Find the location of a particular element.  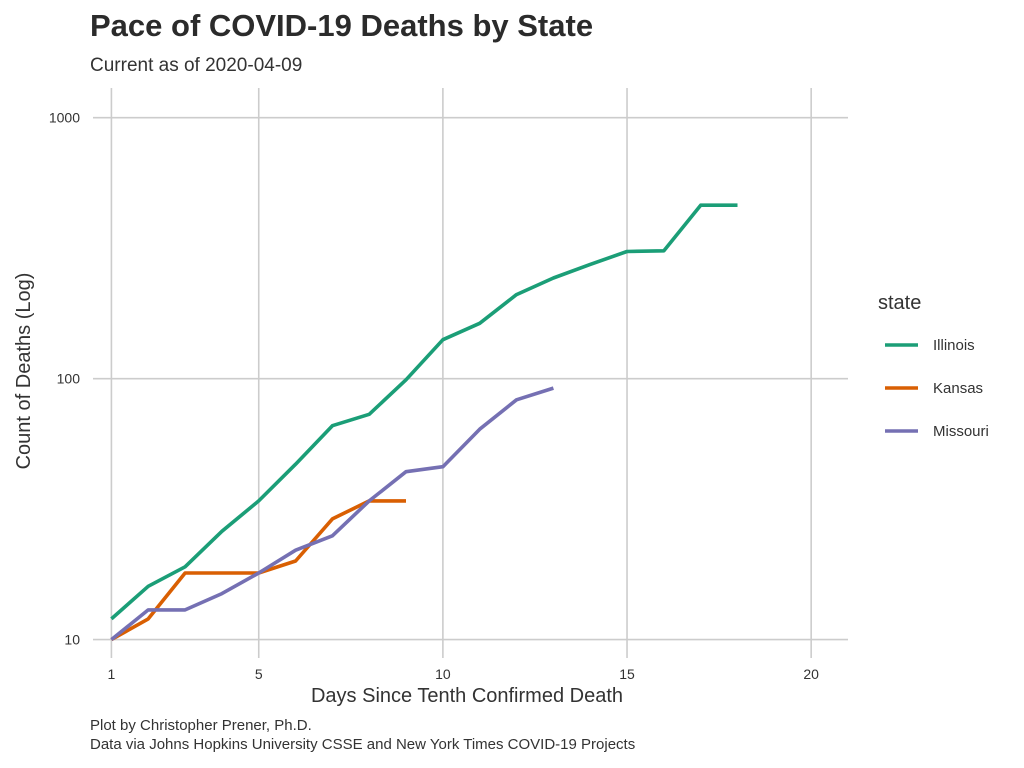

y-axis-title: Count of Deaths (Log) is located at coordinates (24, 371).